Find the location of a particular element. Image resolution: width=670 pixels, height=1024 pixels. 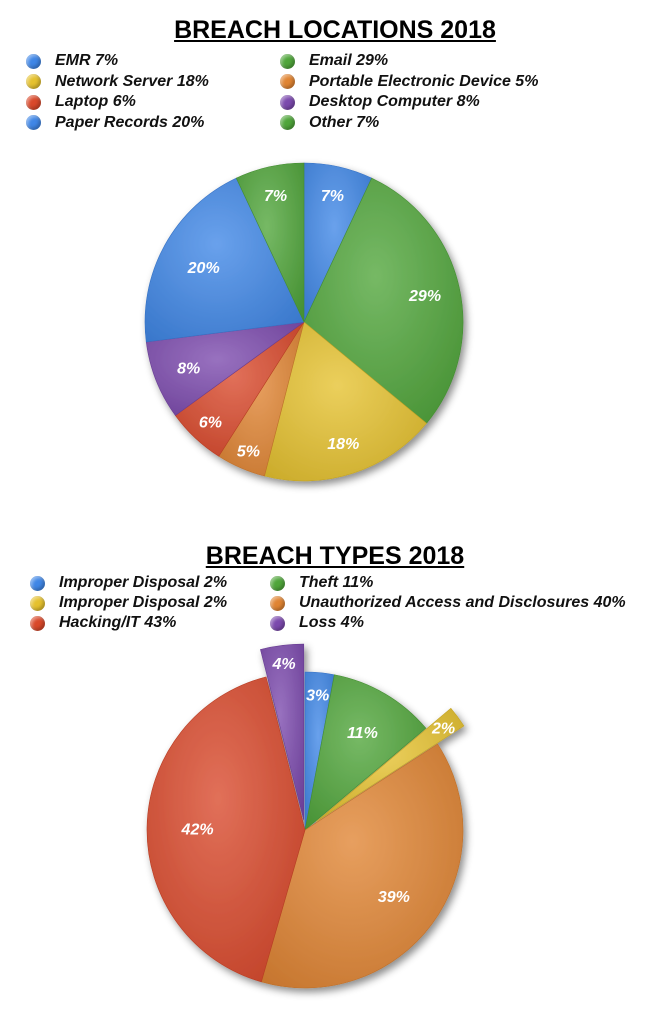

legend-label: Loss 4% is located at coordinates (331, 622).